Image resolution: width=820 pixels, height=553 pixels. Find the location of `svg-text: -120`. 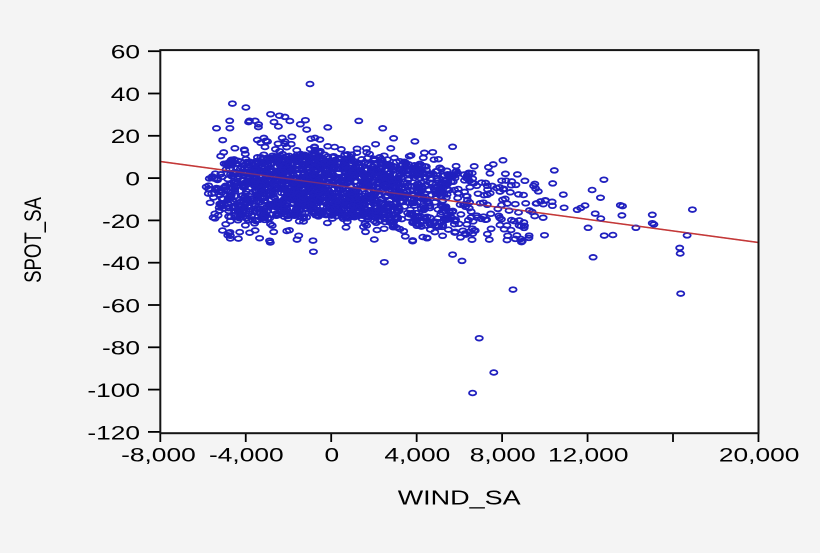

svg-text: -120 is located at coordinates (113, 433).